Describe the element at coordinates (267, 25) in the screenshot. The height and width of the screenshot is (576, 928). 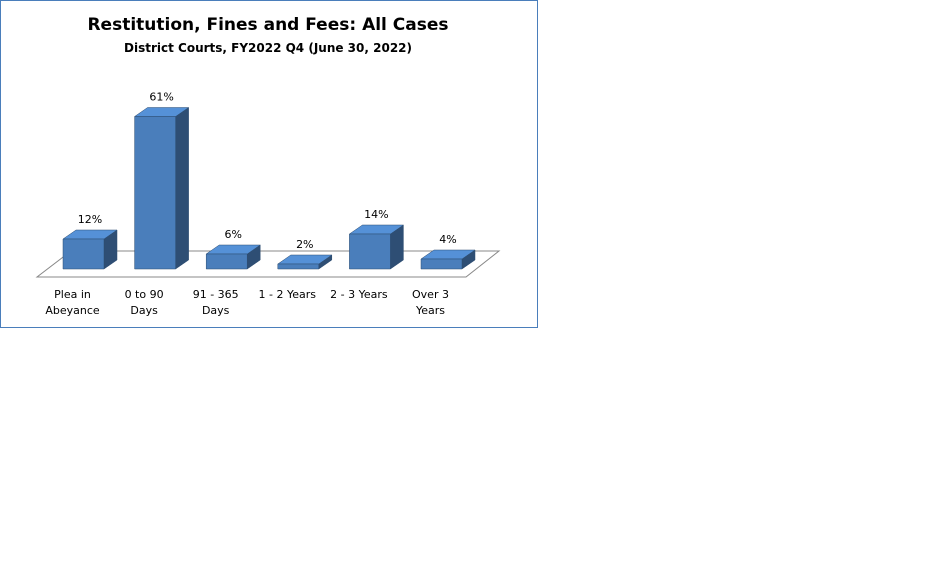
I see `chart-title: Restitution, Fines and Fees: All Cases` at that location.